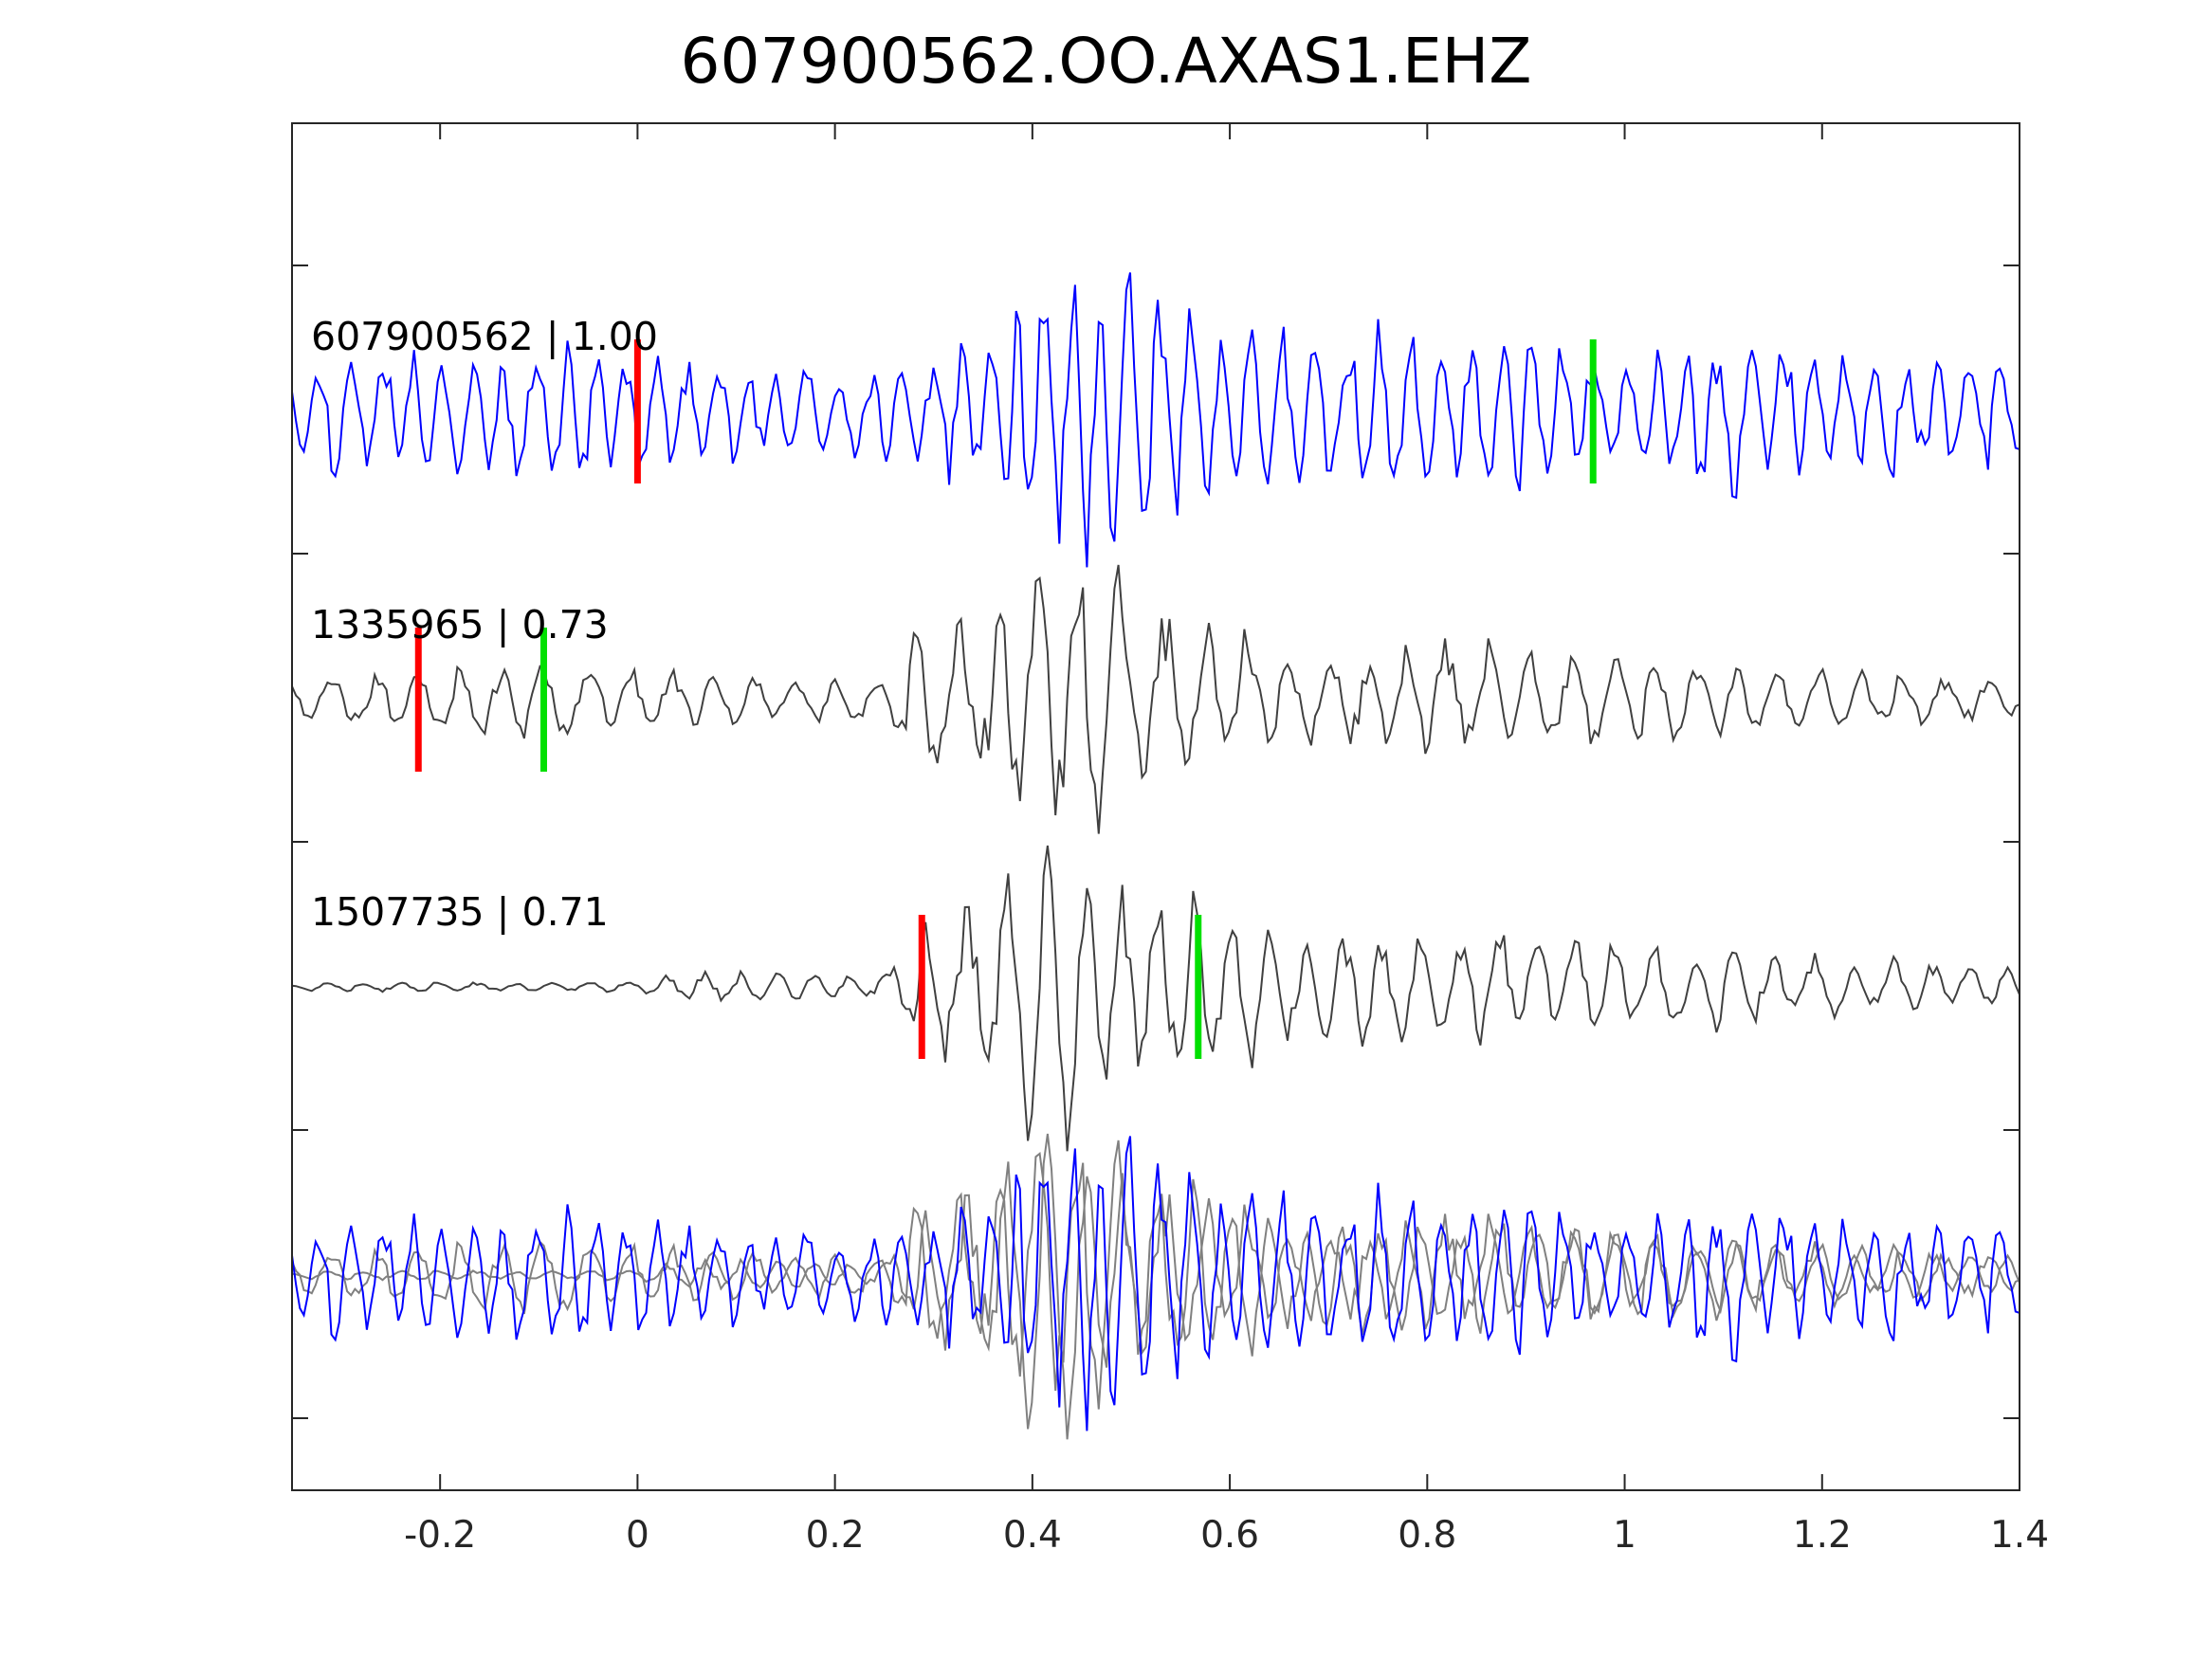 The width and height of the screenshot is (2212, 1659). What do you see at coordinates (1106, 61) in the screenshot?
I see `chart-title: 607900562.OO.AXAS1.EHZ` at bounding box center [1106, 61].